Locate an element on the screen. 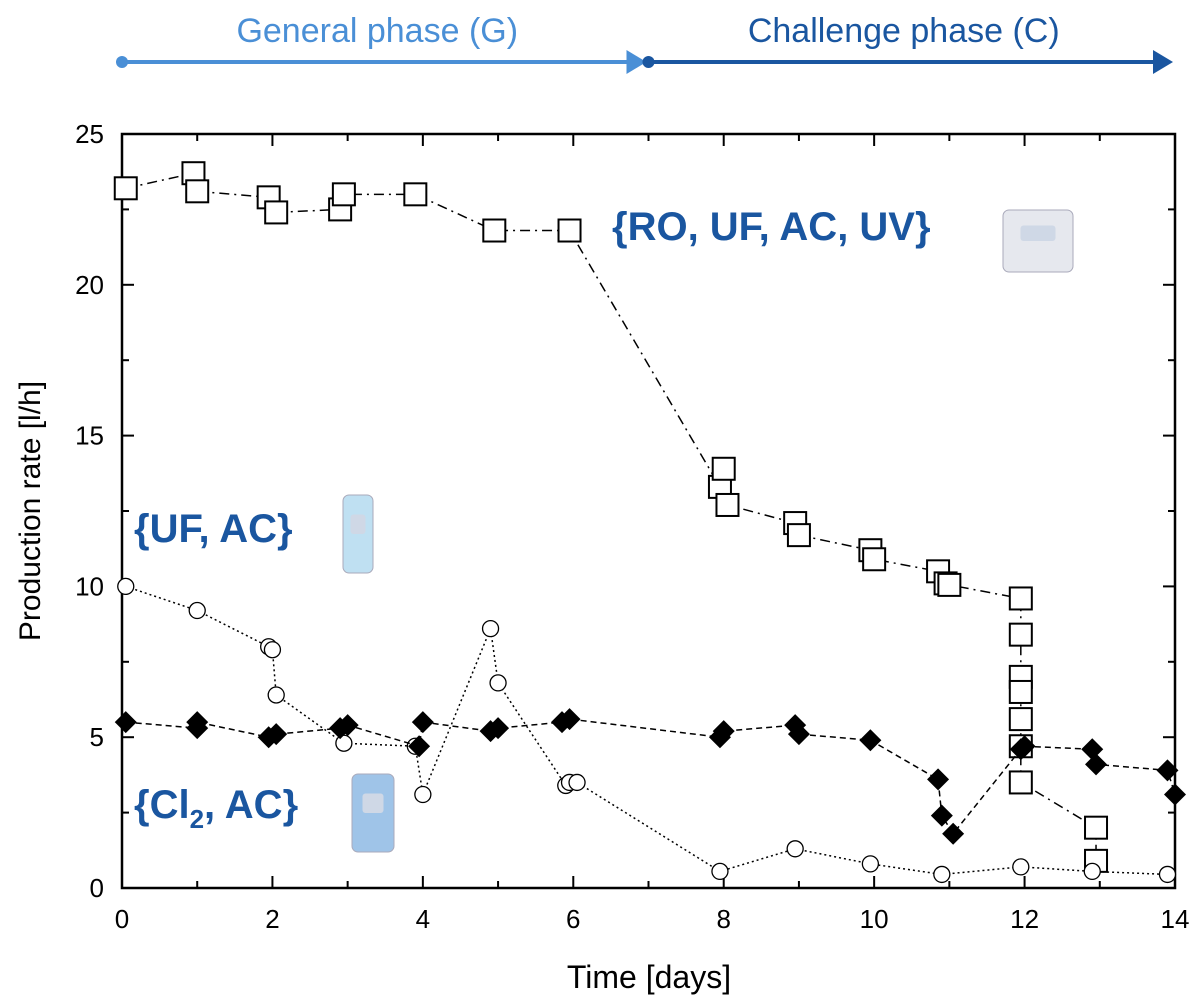  series-label: {UF, AC} is located at coordinates (213, 529).